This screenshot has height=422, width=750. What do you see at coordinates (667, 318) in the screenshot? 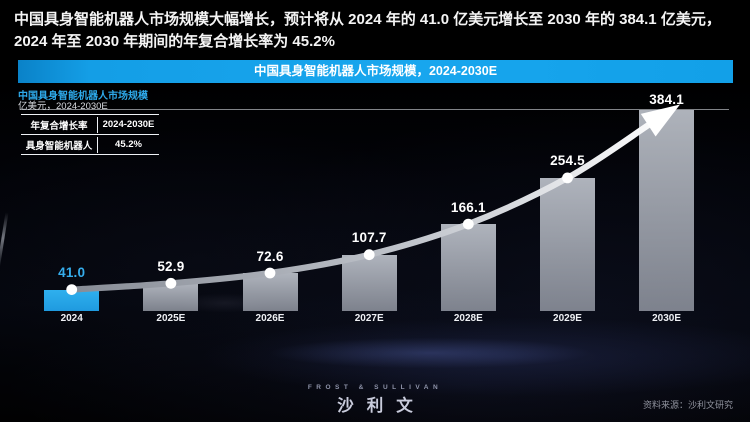
I see `x-tick-2030E: 2030E` at bounding box center [667, 318].